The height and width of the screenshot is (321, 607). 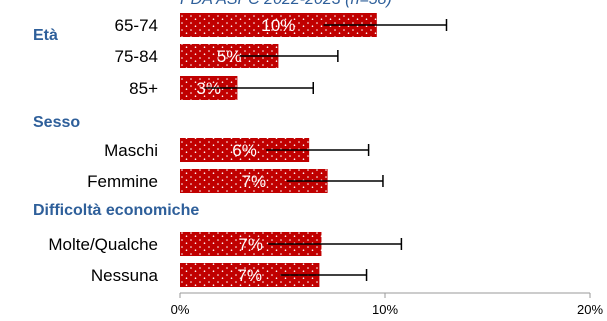 What do you see at coordinates (136, 56) in the screenshot?
I see `category-label: 75-84` at bounding box center [136, 56].